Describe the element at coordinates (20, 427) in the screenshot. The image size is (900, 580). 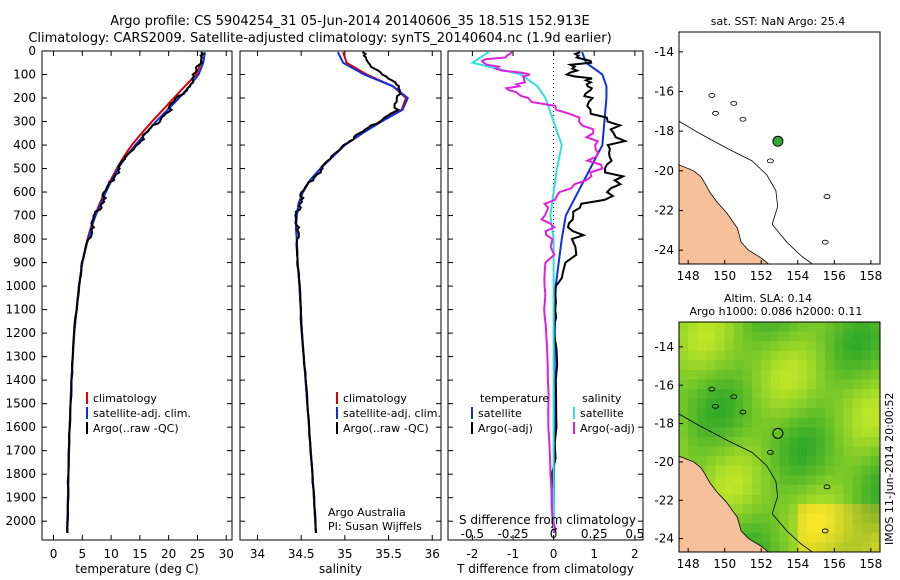
I see `depth-tick-label: 1600` at that location.